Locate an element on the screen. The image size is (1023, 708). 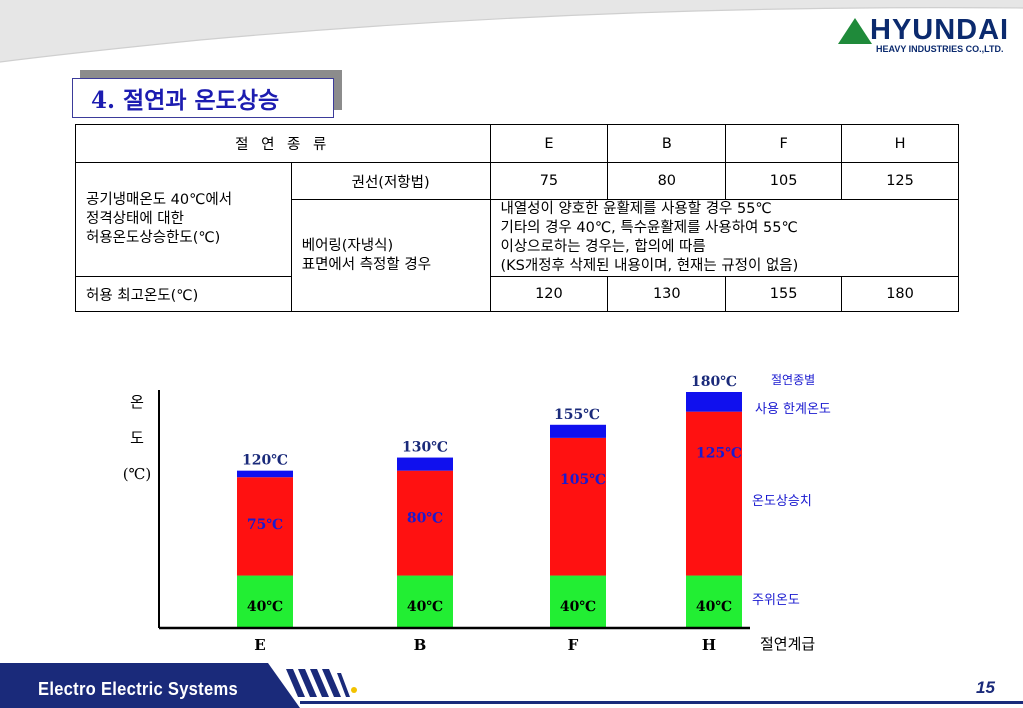
footer-title: Electro Electric Systems is located at coordinates (138, 689).